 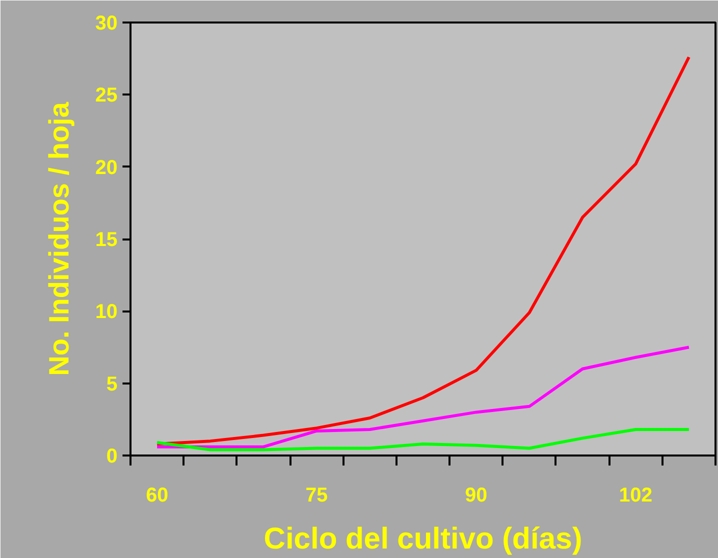 What do you see at coordinates (106, 167) in the screenshot?
I see `y-tick-label: 20` at bounding box center [106, 167].